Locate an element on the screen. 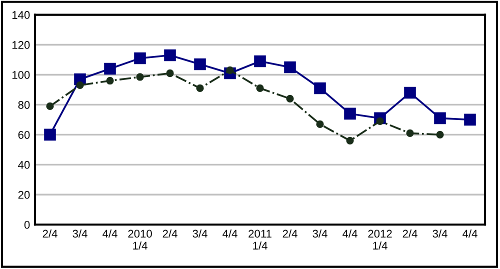 This screenshot has height=269, width=500. y-tick-label: 60 is located at coordinates (24, 134).